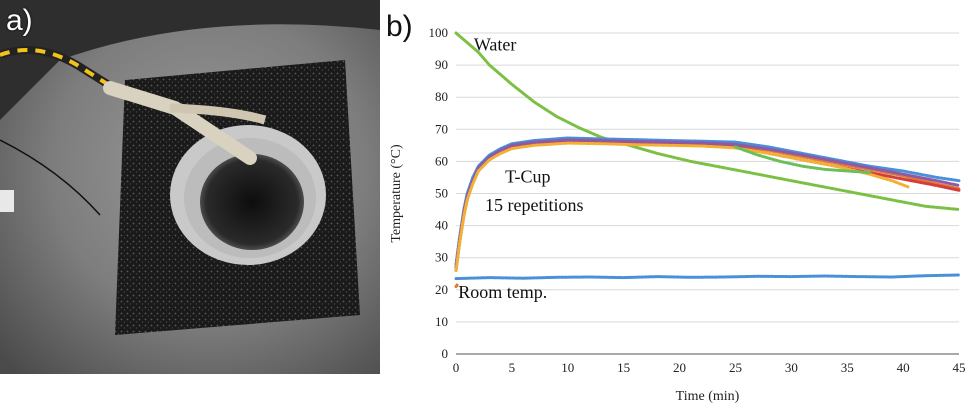 This screenshot has height=409, width=968. I want to click on x-tick-label: 5, so click(512, 367).